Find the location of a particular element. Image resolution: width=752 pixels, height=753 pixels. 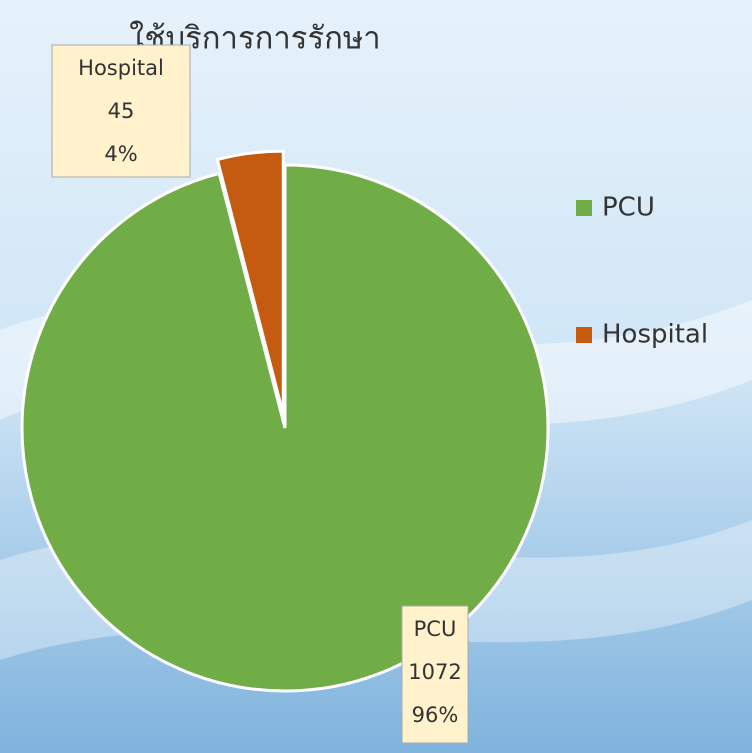

legend-label: PCU is located at coordinates (628, 208).